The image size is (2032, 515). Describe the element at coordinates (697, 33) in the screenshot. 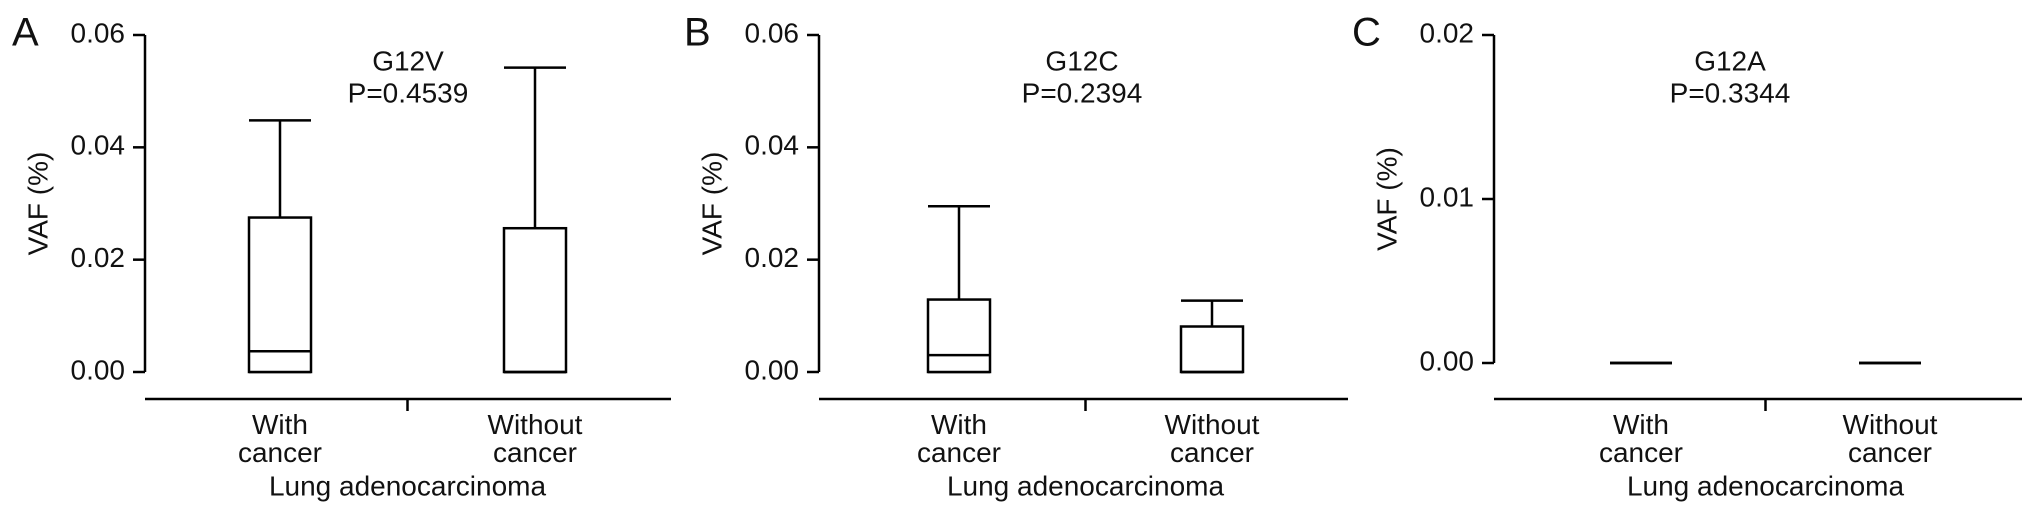

I see `panel-letter: B` at that location.